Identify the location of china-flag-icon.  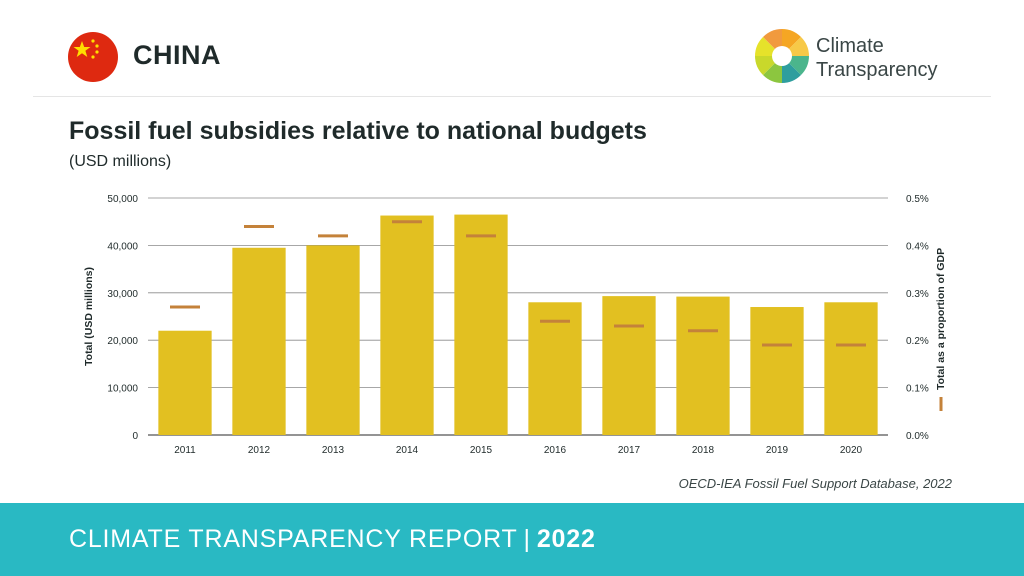
(93, 57).